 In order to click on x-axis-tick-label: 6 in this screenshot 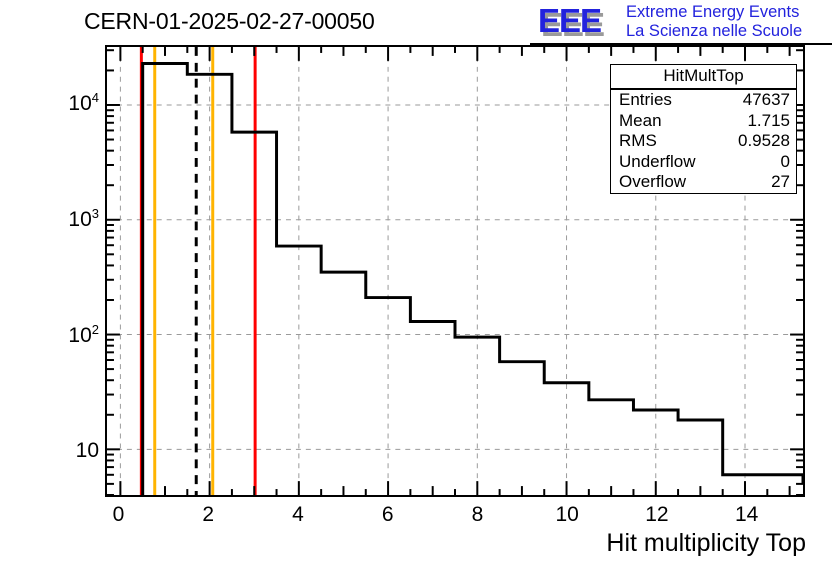, I will do `click(387, 514)`.